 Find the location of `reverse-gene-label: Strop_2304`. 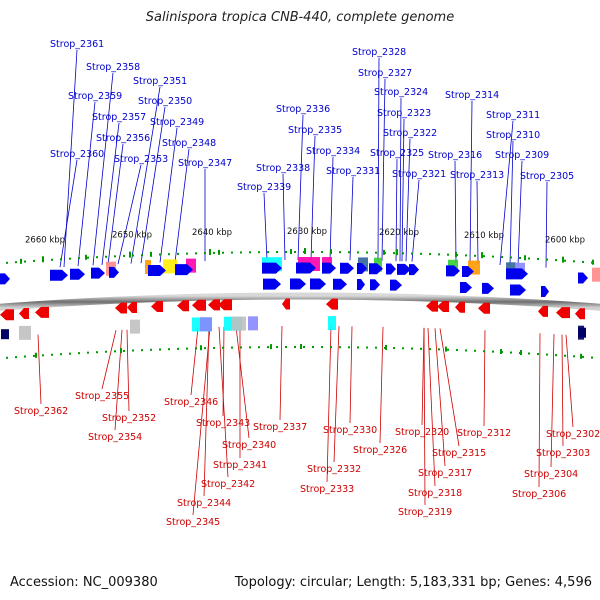

reverse-gene-label: Strop_2304 is located at coordinates (551, 474).